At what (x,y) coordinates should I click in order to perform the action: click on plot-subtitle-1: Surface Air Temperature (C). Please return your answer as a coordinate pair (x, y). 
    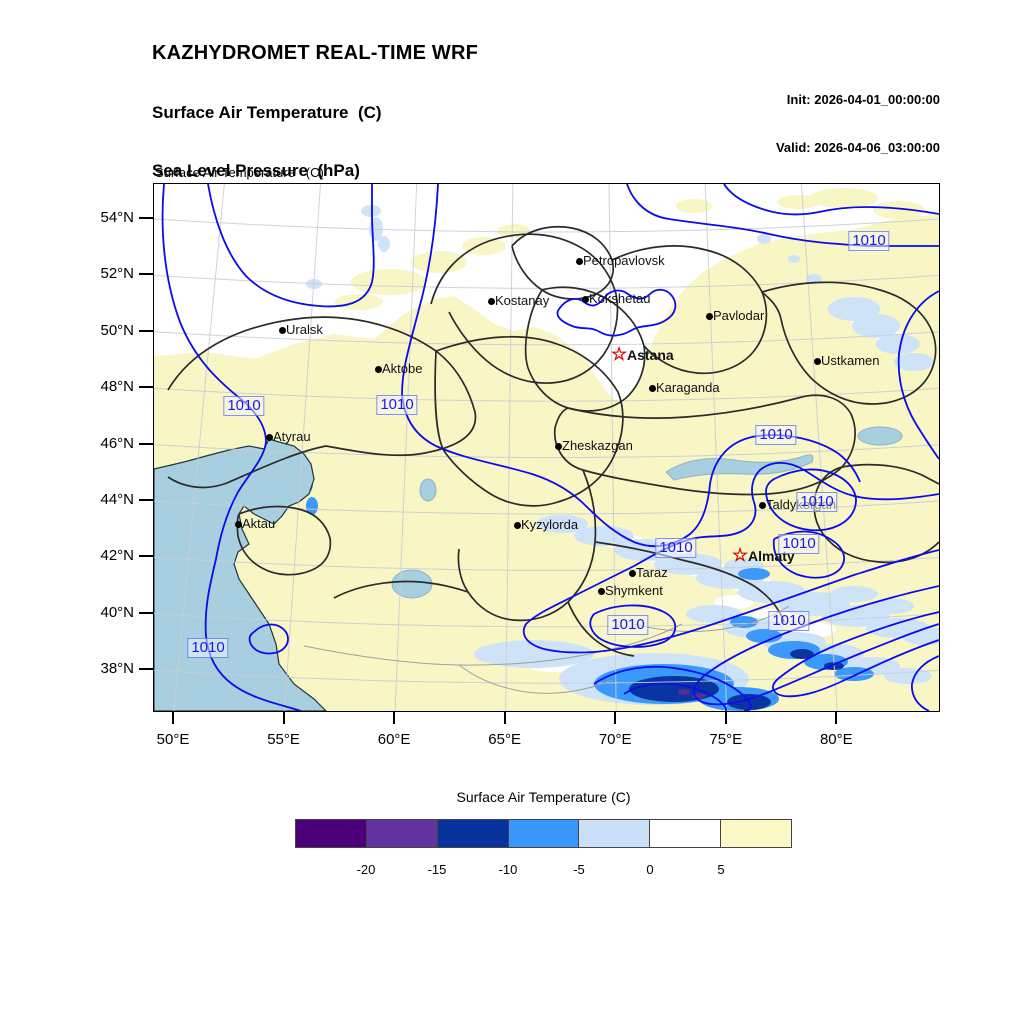
    Looking at the image, I should click on (239, 172).